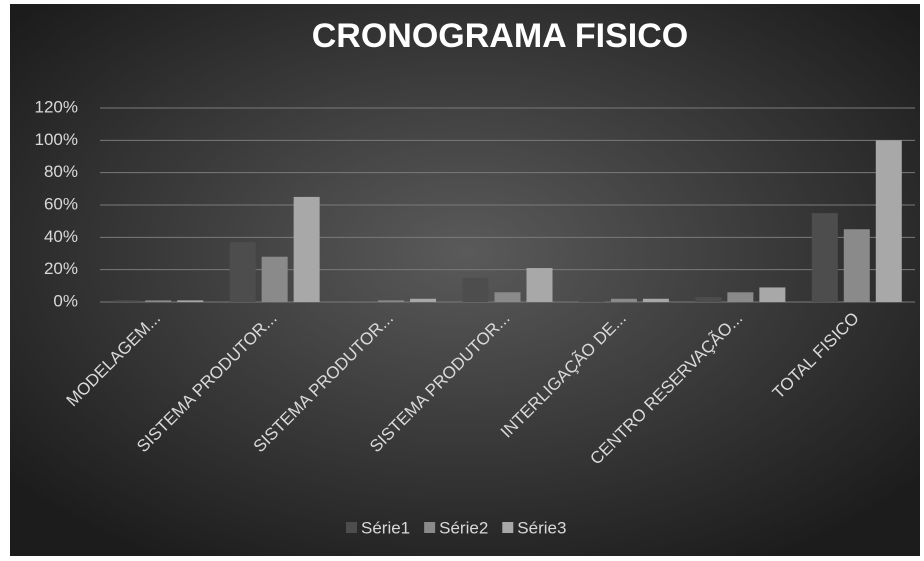 The image size is (924, 561). Describe the element at coordinates (385, 527) in the screenshot. I see `legend-label: Série1` at that location.